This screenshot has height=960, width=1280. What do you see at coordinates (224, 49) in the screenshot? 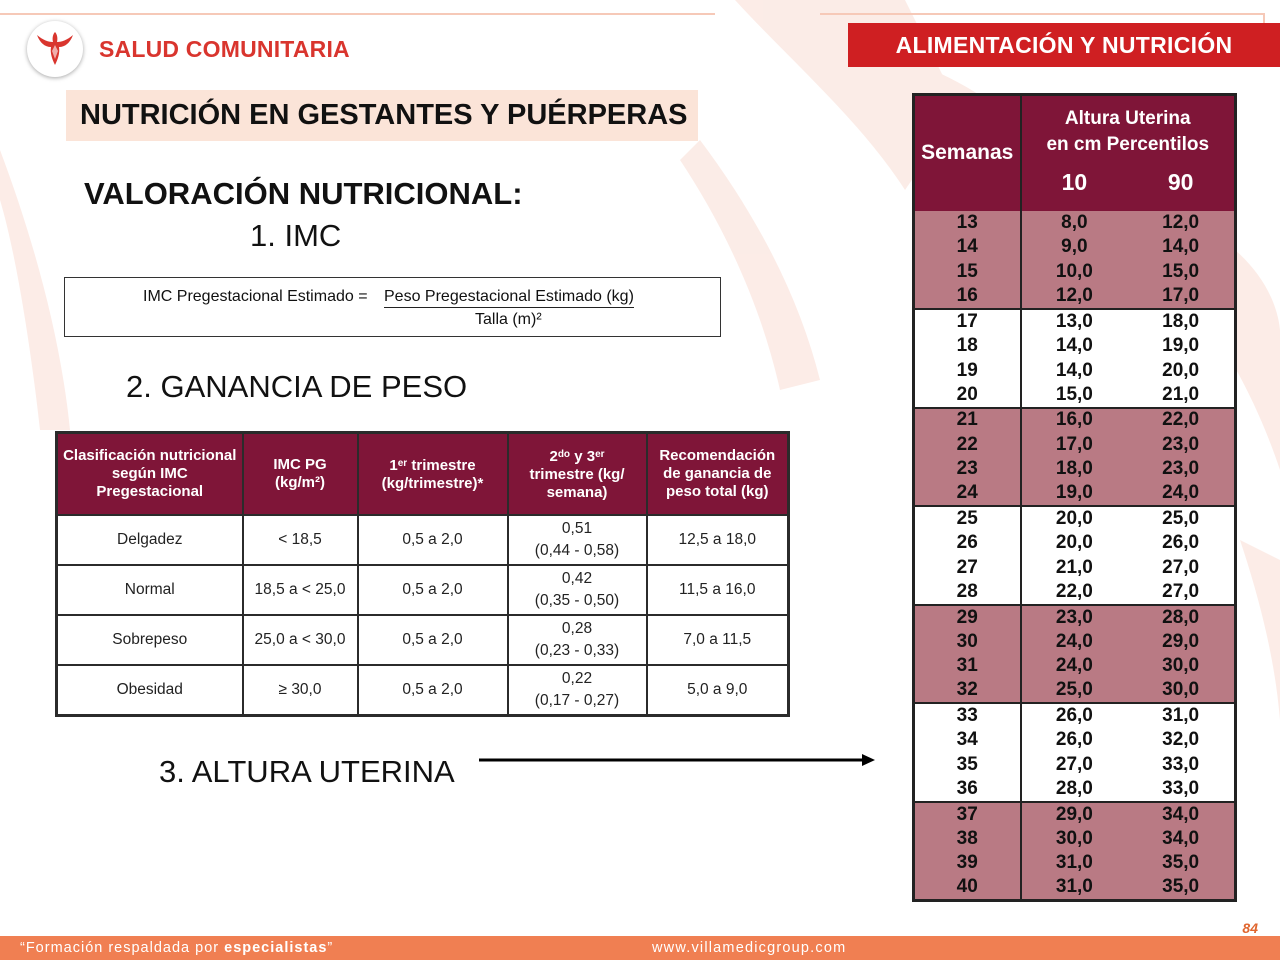
I see `brand-name: SALUD COMUNITARIA` at bounding box center [224, 49].